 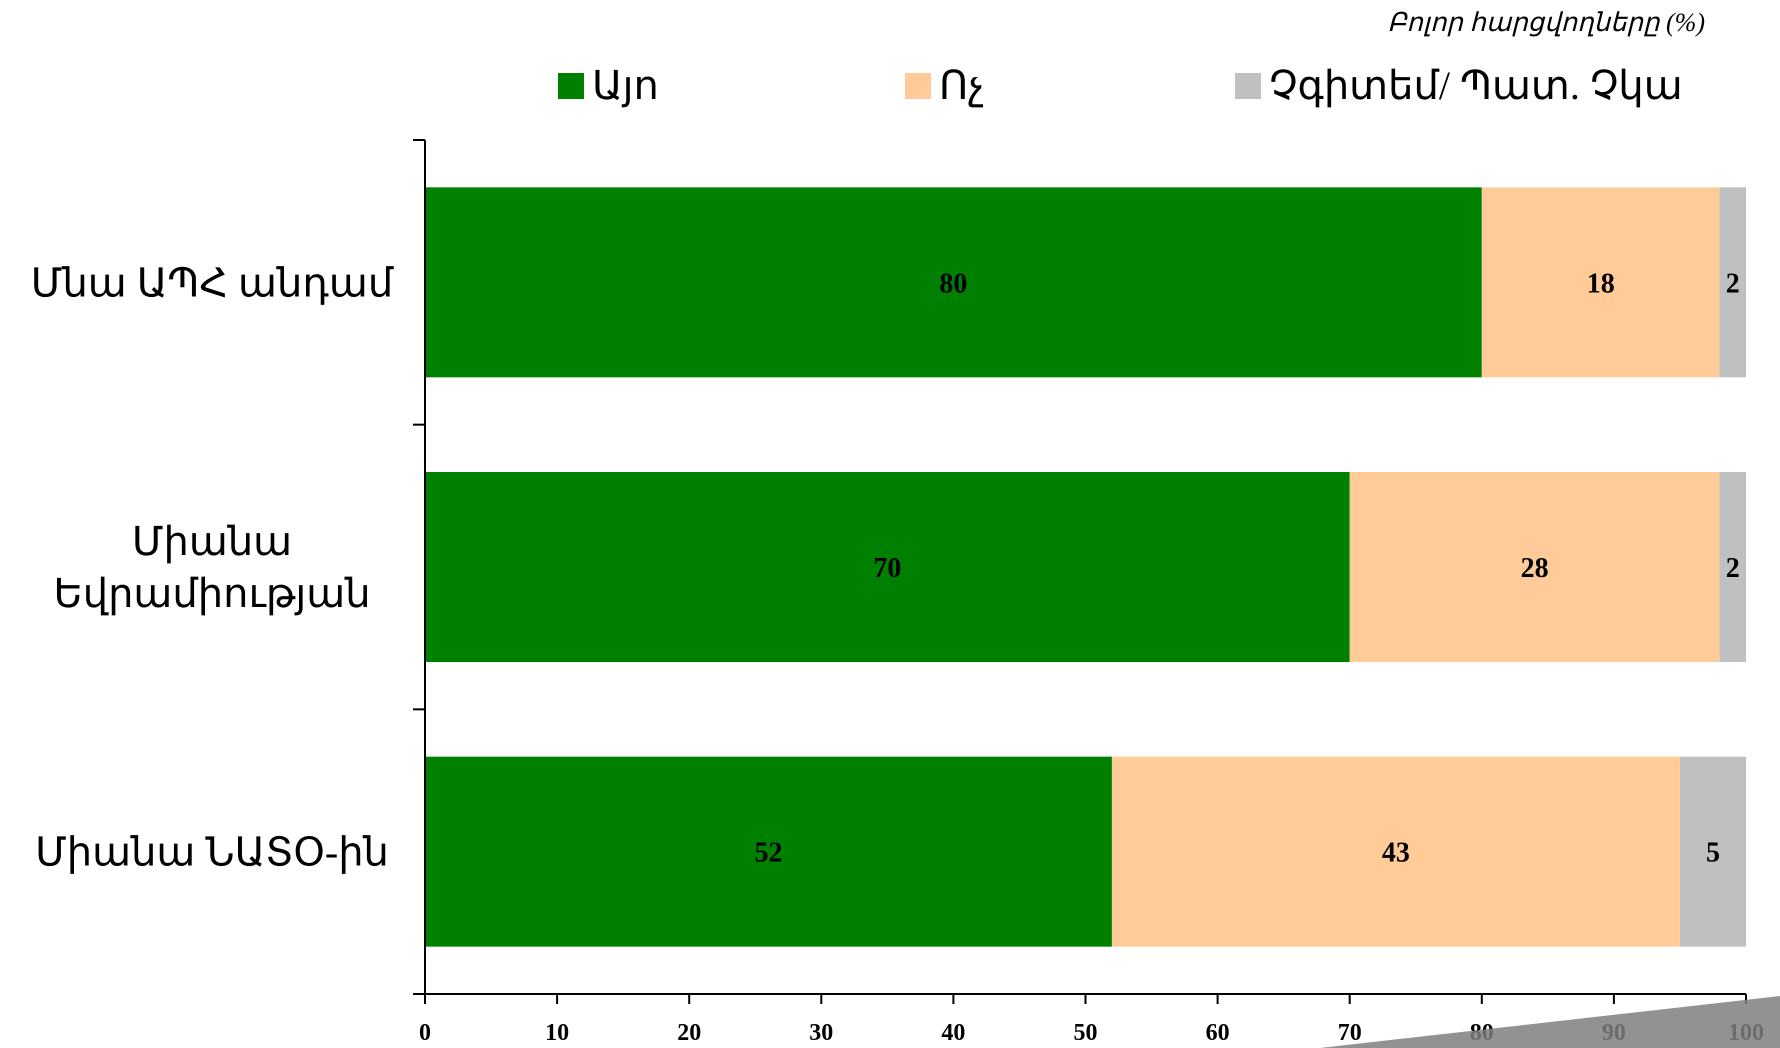 I want to click on bar-value-label: 5, so click(x=1713, y=853).